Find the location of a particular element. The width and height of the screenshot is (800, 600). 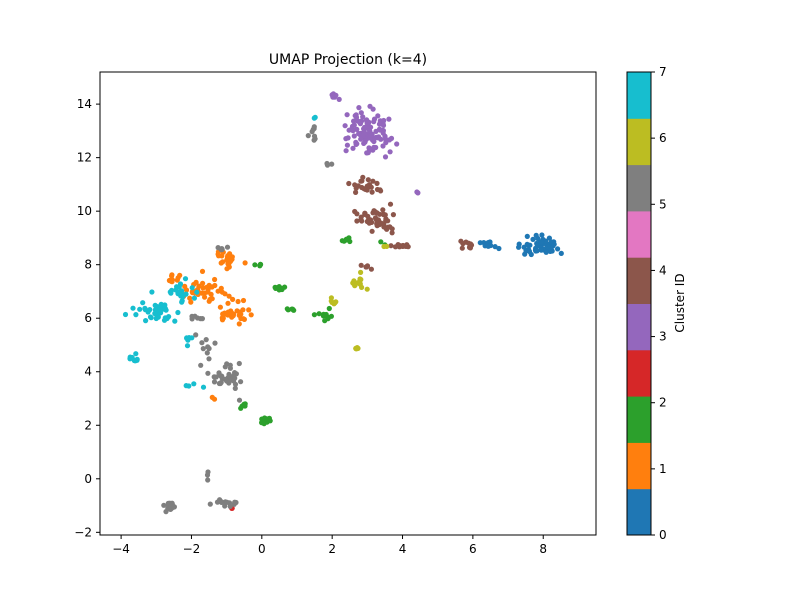

y-tick-label: 6 is located at coordinates (88, 318).